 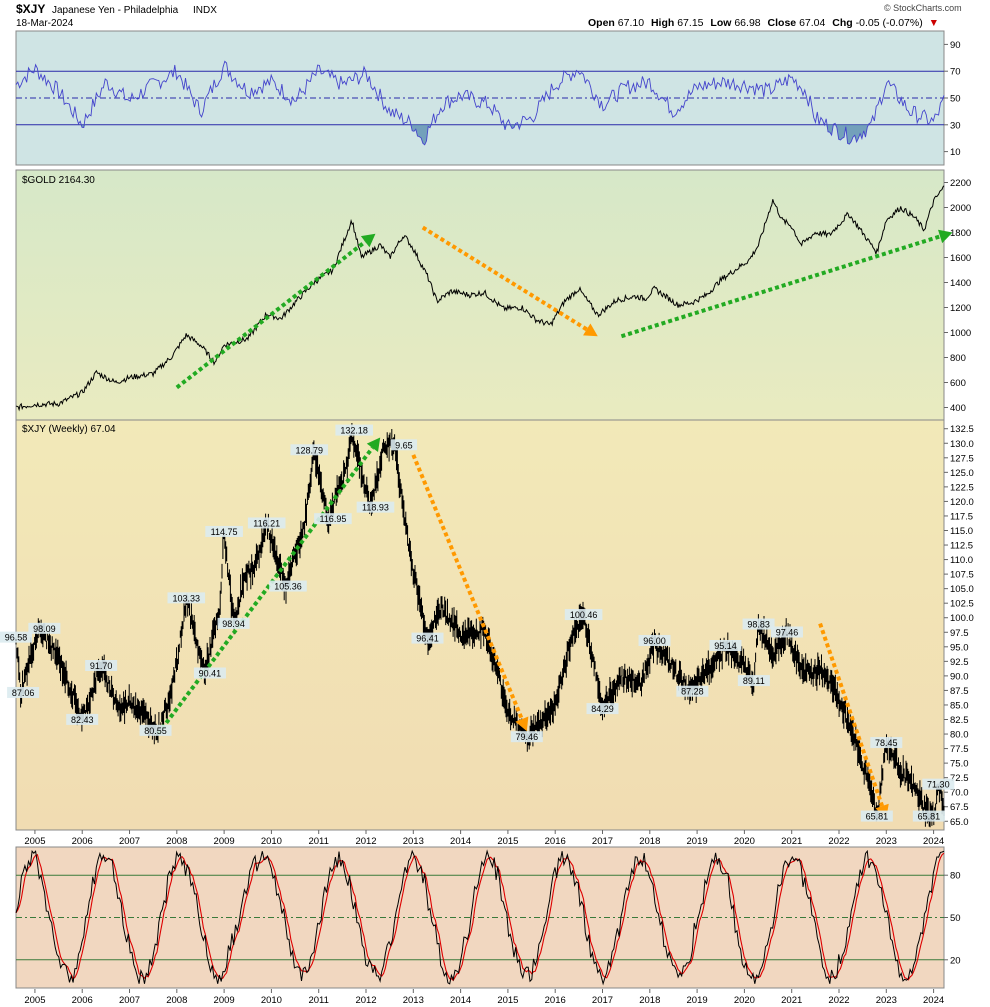 What do you see at coordinates (959, 793) in the screenshot?
I see `xjy-y-tick-label: 70.0` at bounding box center [959, 793].